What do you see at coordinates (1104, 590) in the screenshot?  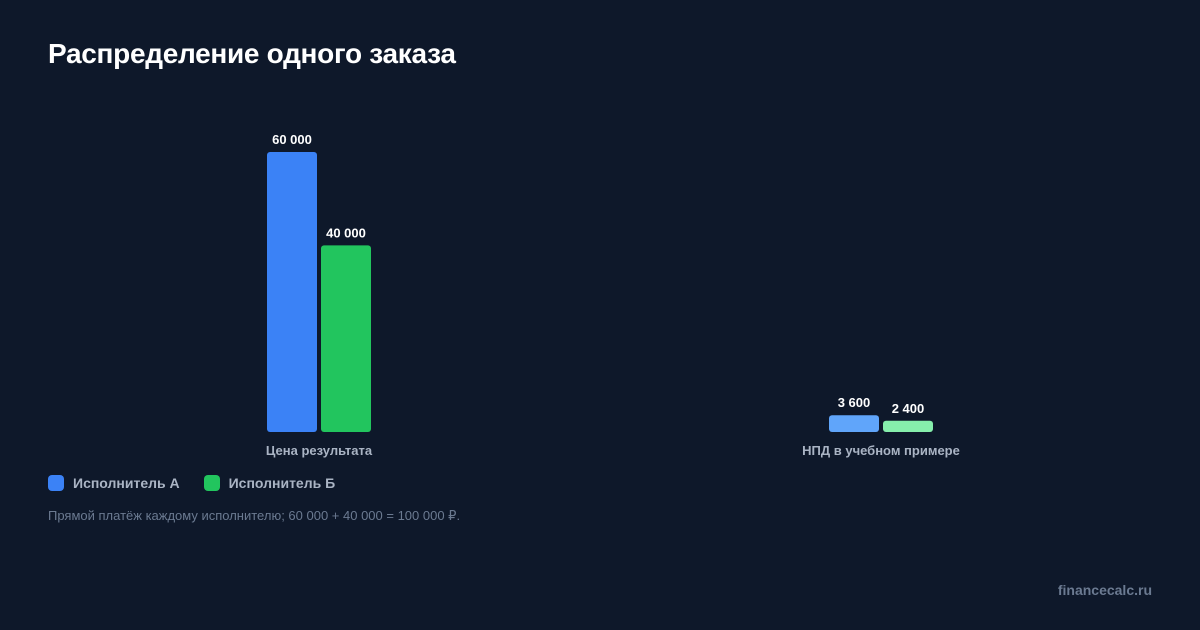 I see `brand-watermark: financecalc.ru` at bounding box center [1104, 590].